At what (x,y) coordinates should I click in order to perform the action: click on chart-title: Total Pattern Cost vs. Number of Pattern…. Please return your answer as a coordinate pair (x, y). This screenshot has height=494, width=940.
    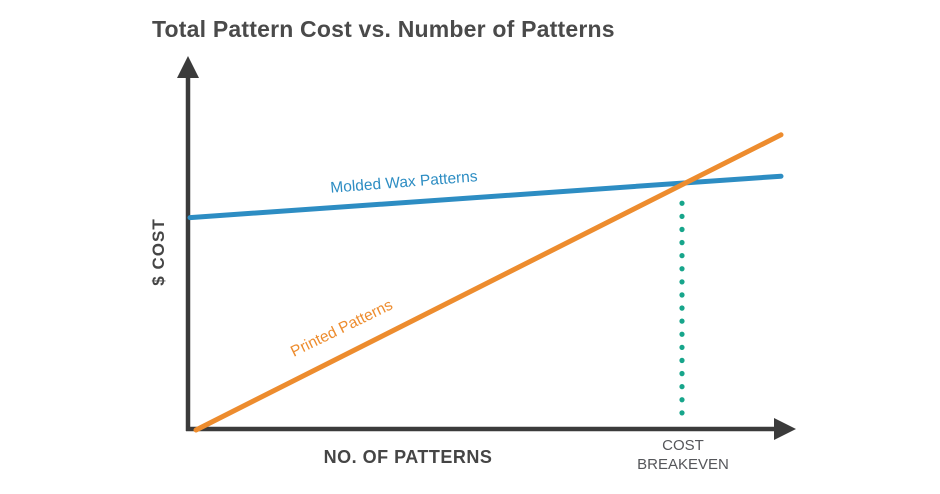
    Looking at the image, I should click on (383, 29).